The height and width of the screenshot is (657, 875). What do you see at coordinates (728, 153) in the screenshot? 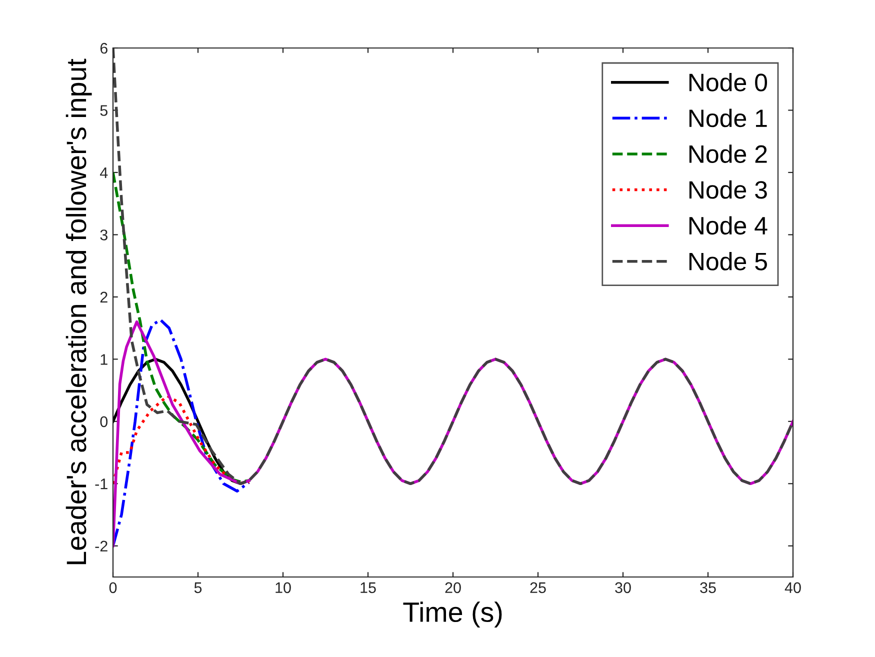
I see `legend-label: Node 2` at bounding box center [728, 153].